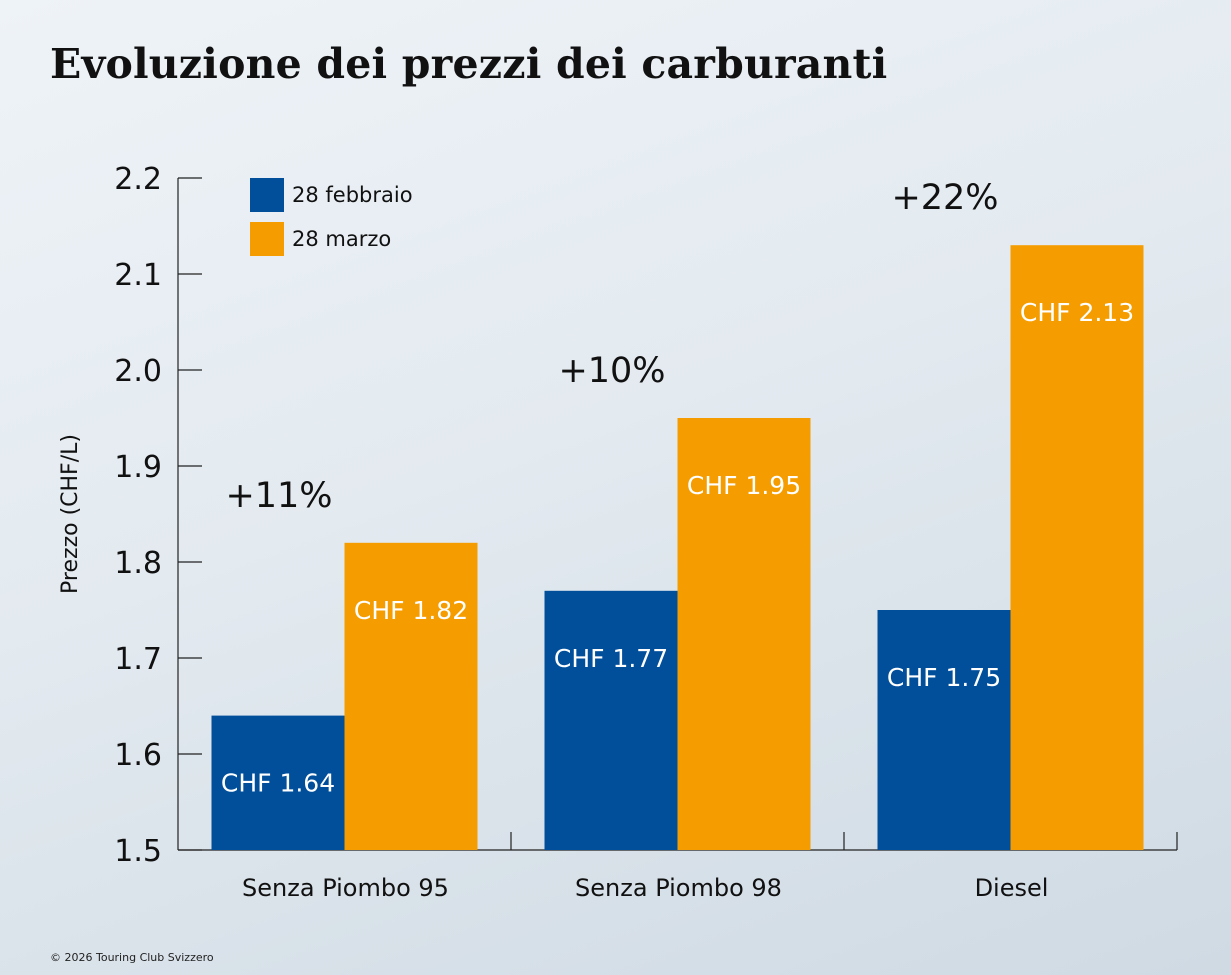  I want to click on bar-value-label: CHF 1.82, so click(411, 610).